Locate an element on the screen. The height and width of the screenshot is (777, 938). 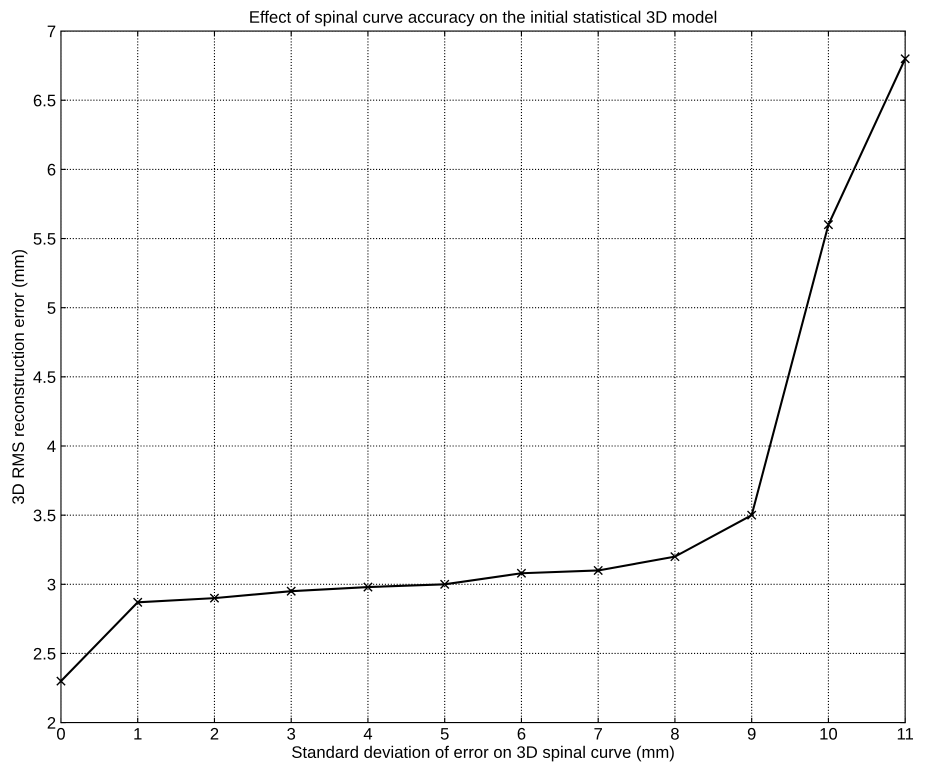
y-axis-title: 3D RMS reconstruction error (mm) is located at coordinates (20, 377).